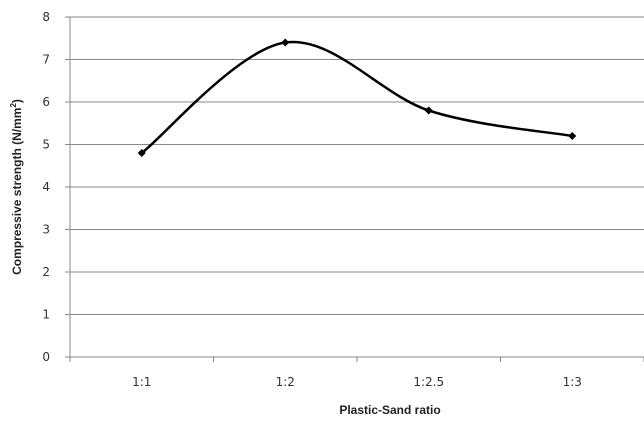 The width and height of the screenshot is (644, 421). What do you see at coordinates (46, 315) in the screenshot?
I see `y-tick-label: 1` at bounding box center [46, 315].